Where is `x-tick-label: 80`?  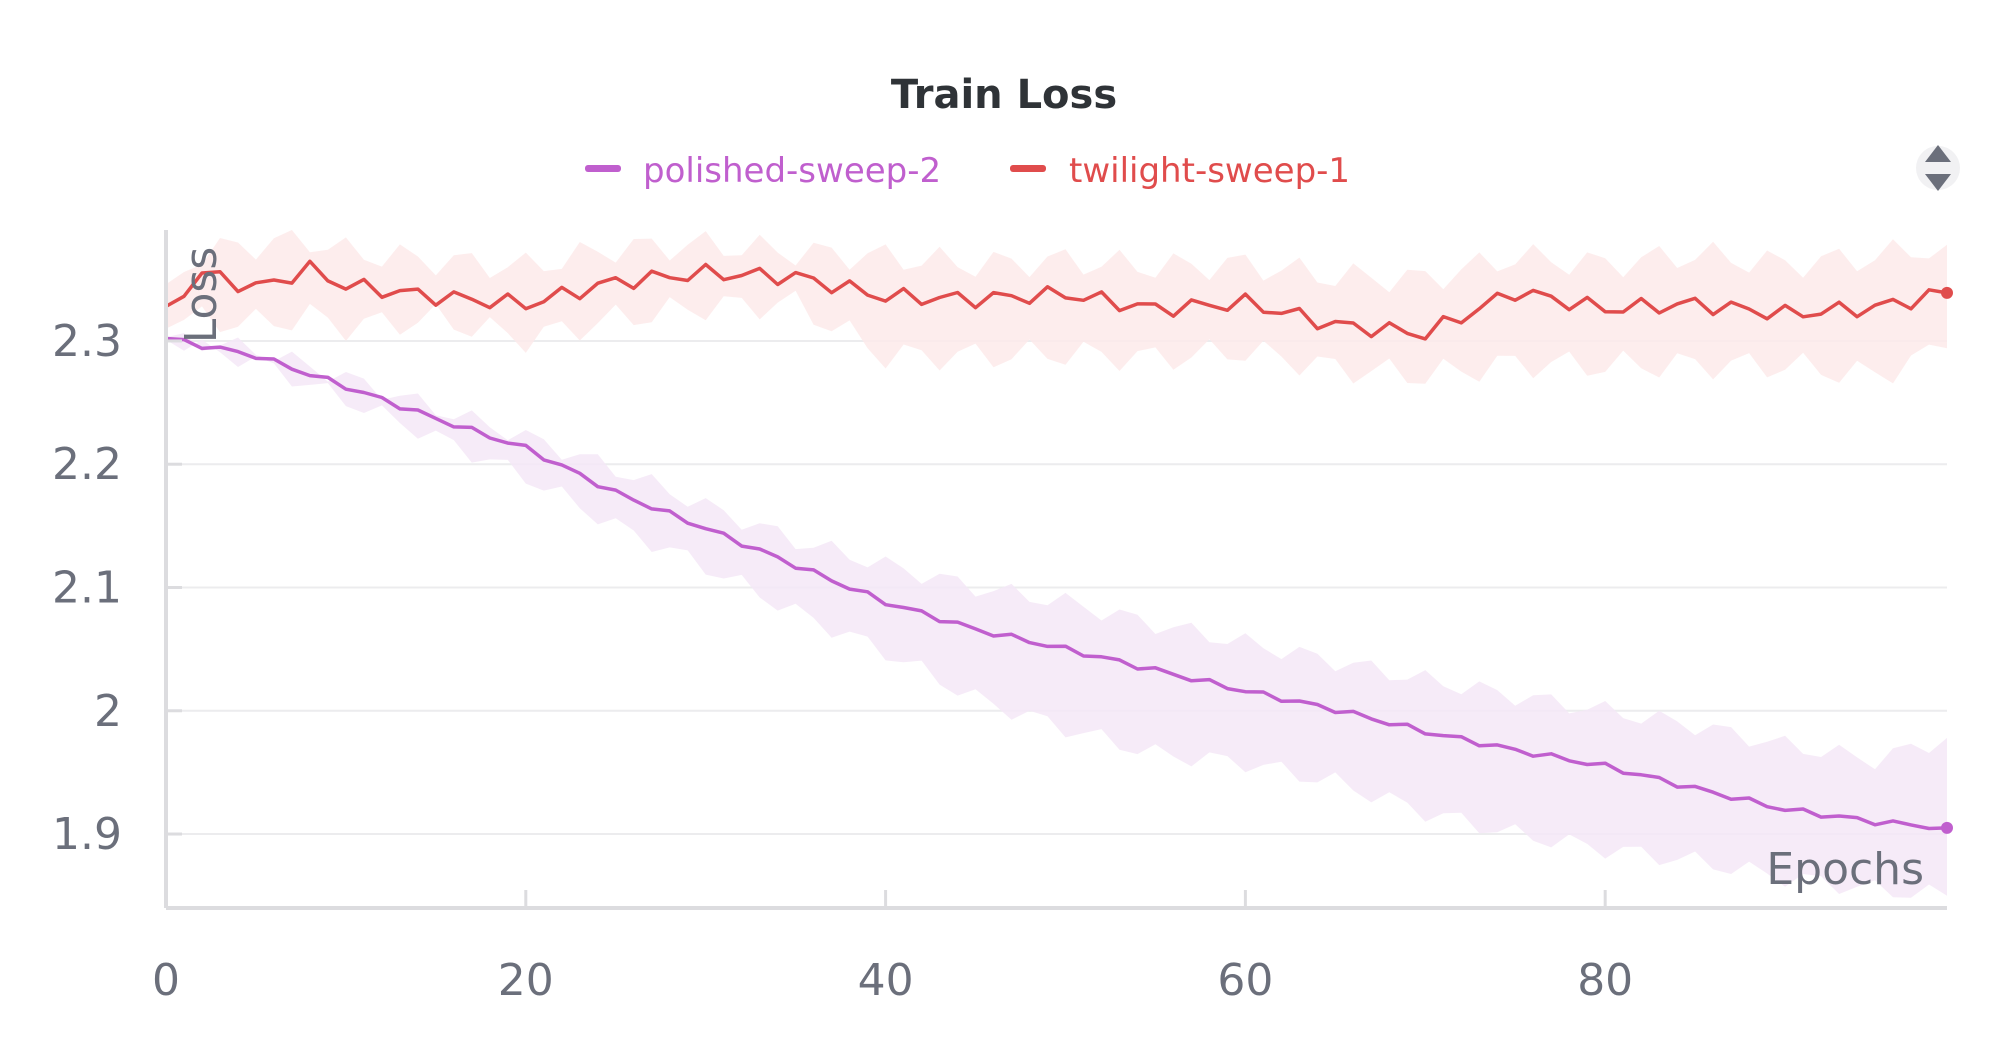 x-tick-label: 80 is located at coordinates (1605, 980).